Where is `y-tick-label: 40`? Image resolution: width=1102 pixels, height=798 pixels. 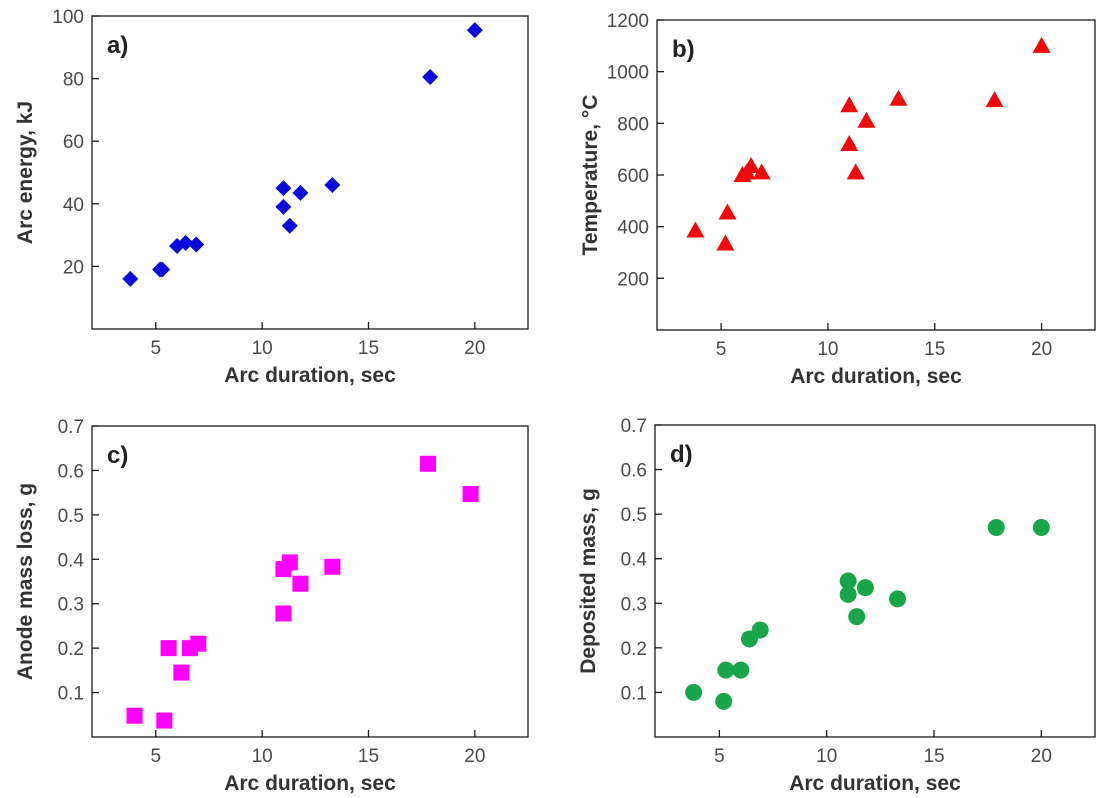 y-tick-label: 40 is located at coordinates (73, 205).